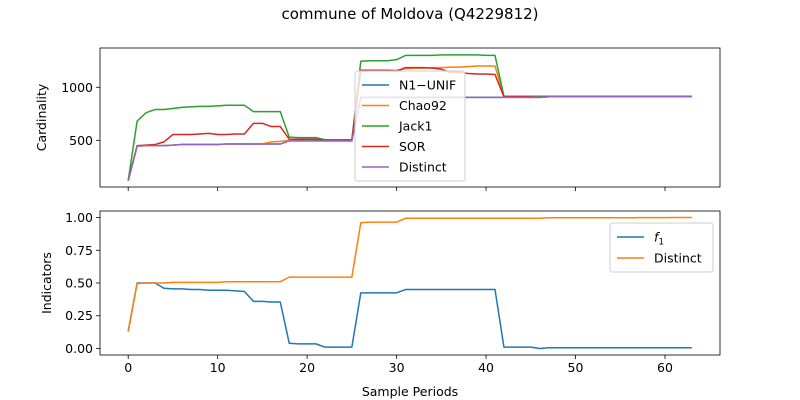  What do you see at coordinates (410, 391) in the screenshot?
I see `x-axis-label: Sample Periods` at bounding box center [410, 391].